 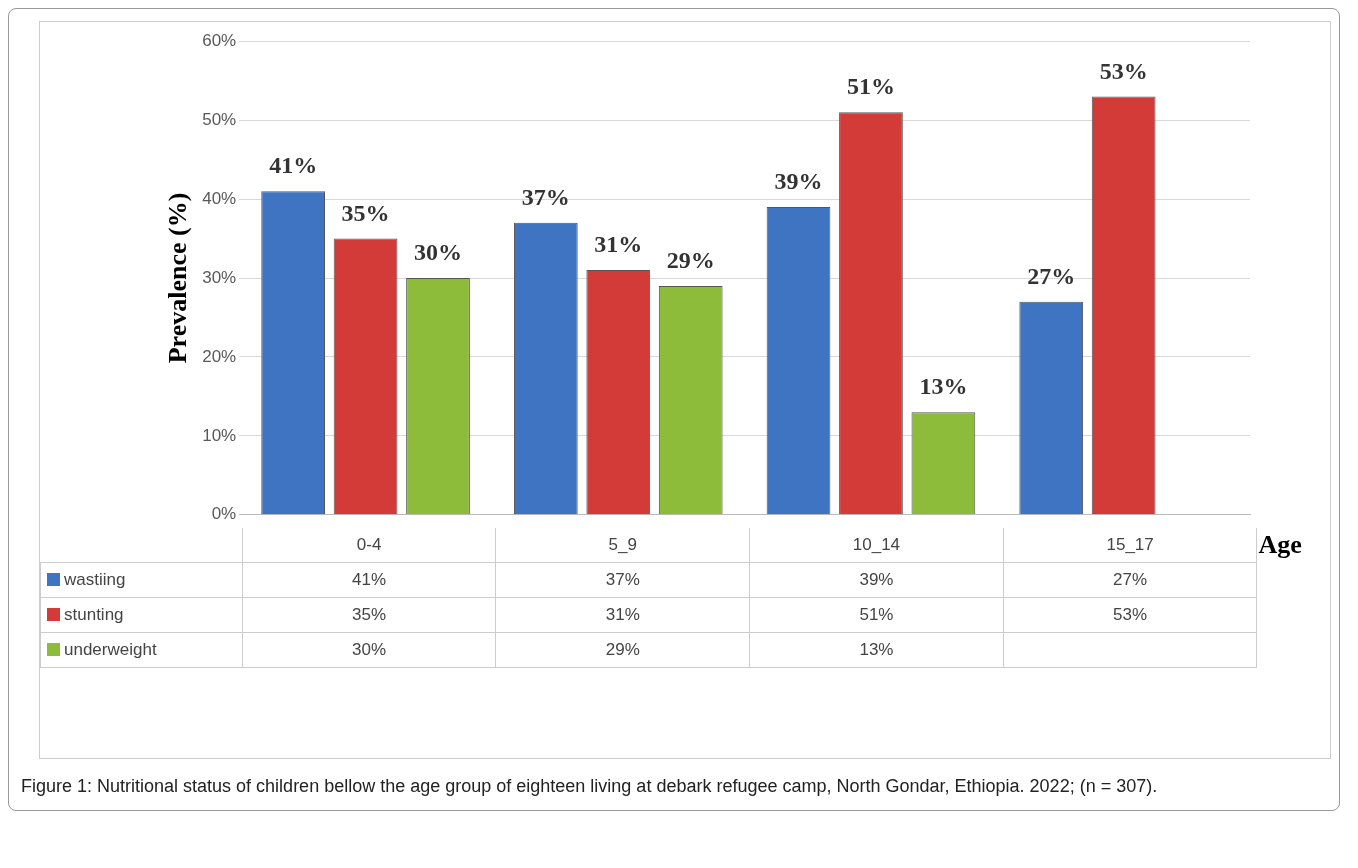 What do you see at coordinates (293, 165) in the screenshot?
I see `text: 41%` at bounding box center [293, 165].